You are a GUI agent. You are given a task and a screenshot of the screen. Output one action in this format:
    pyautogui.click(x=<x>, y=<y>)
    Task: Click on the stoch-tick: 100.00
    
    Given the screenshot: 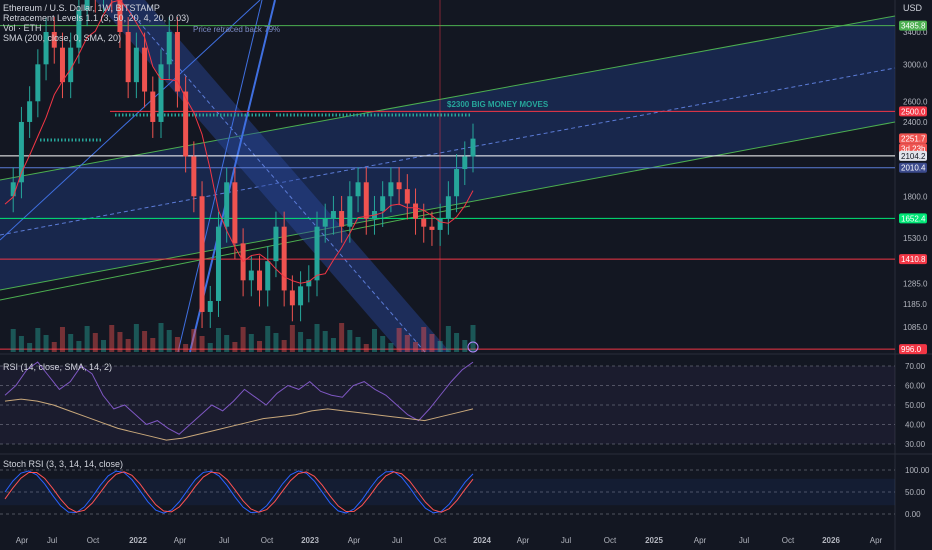 What is the action you would take?
    pyautogui.click(x=917, y=470)
    